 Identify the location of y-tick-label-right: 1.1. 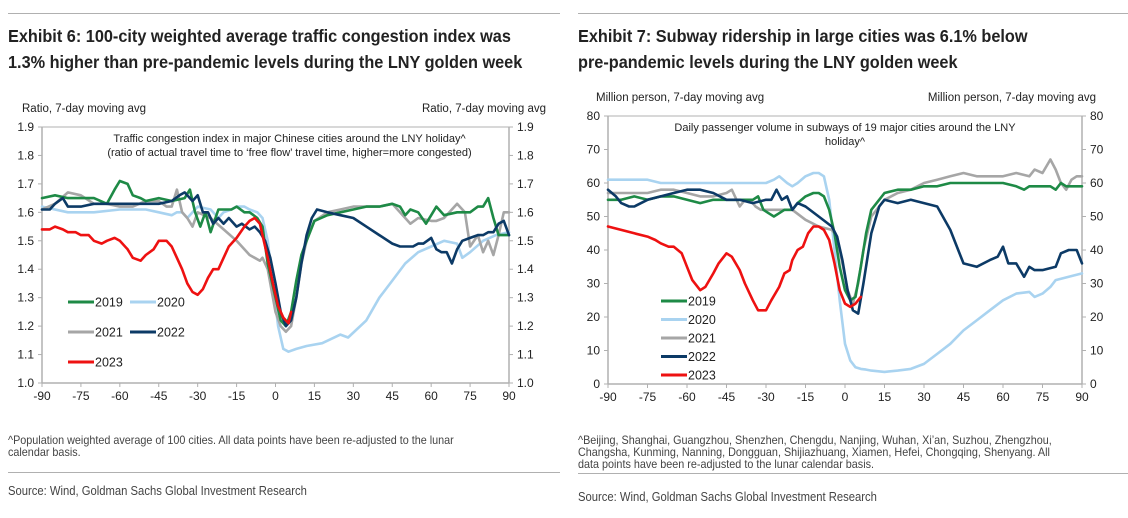
(525, 355).